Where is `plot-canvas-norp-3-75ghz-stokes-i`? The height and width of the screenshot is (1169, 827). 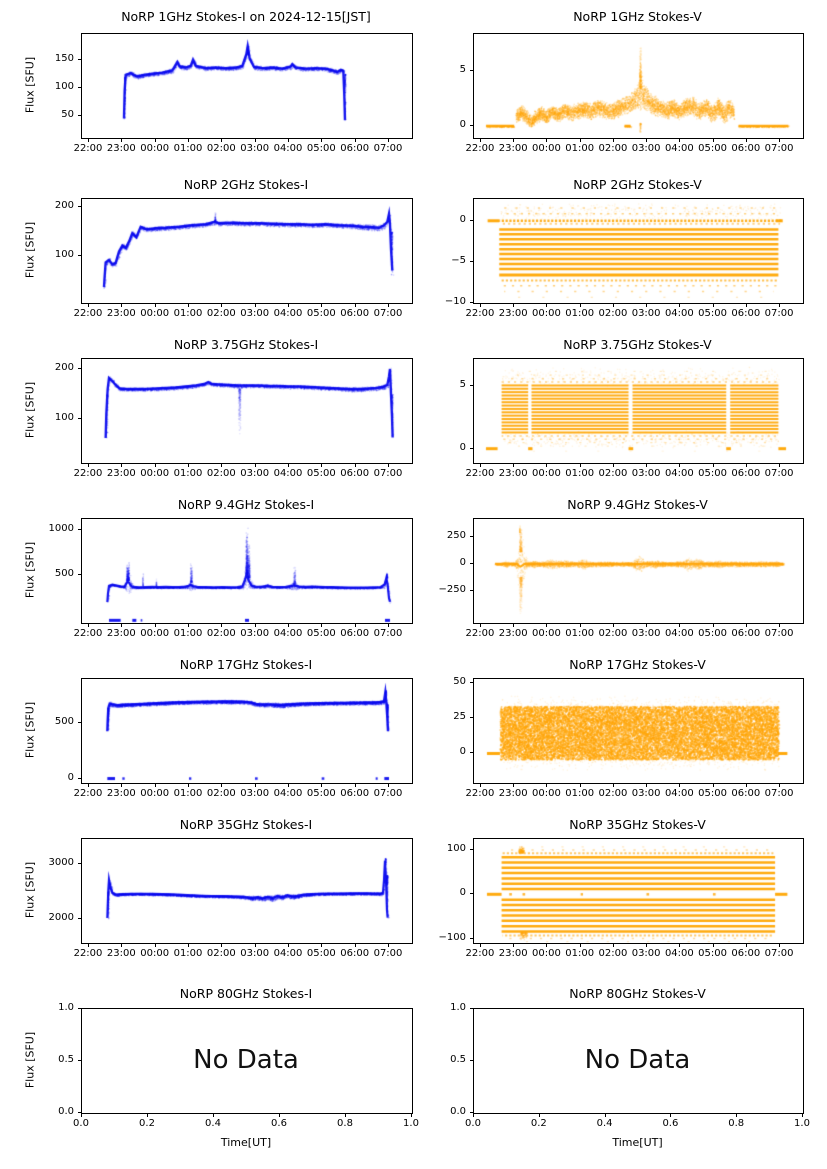 plot-canvas-norp-3-75ghz-stokes-i is located at coordinates (247, 411).